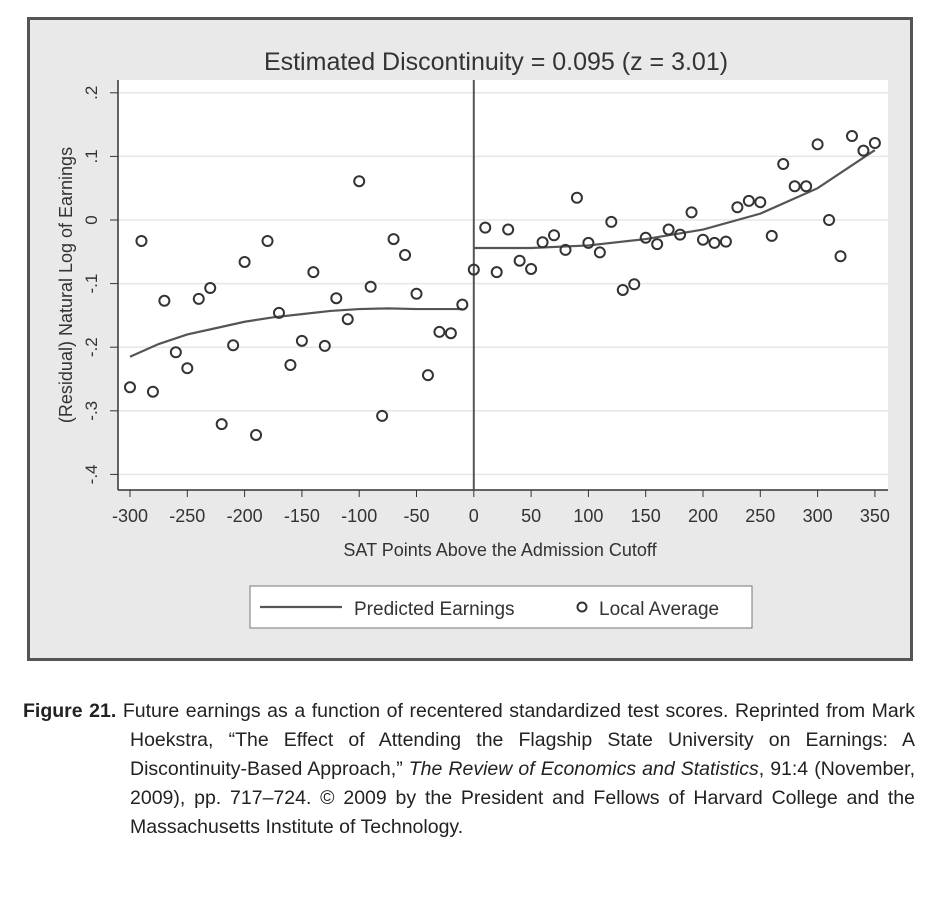 The height and width of the screenshot is (898, 941). What do you see at coordinates (875, 516) in the screenshot?
I see `x-tick-label: 350` at bounding box center [875, 516].